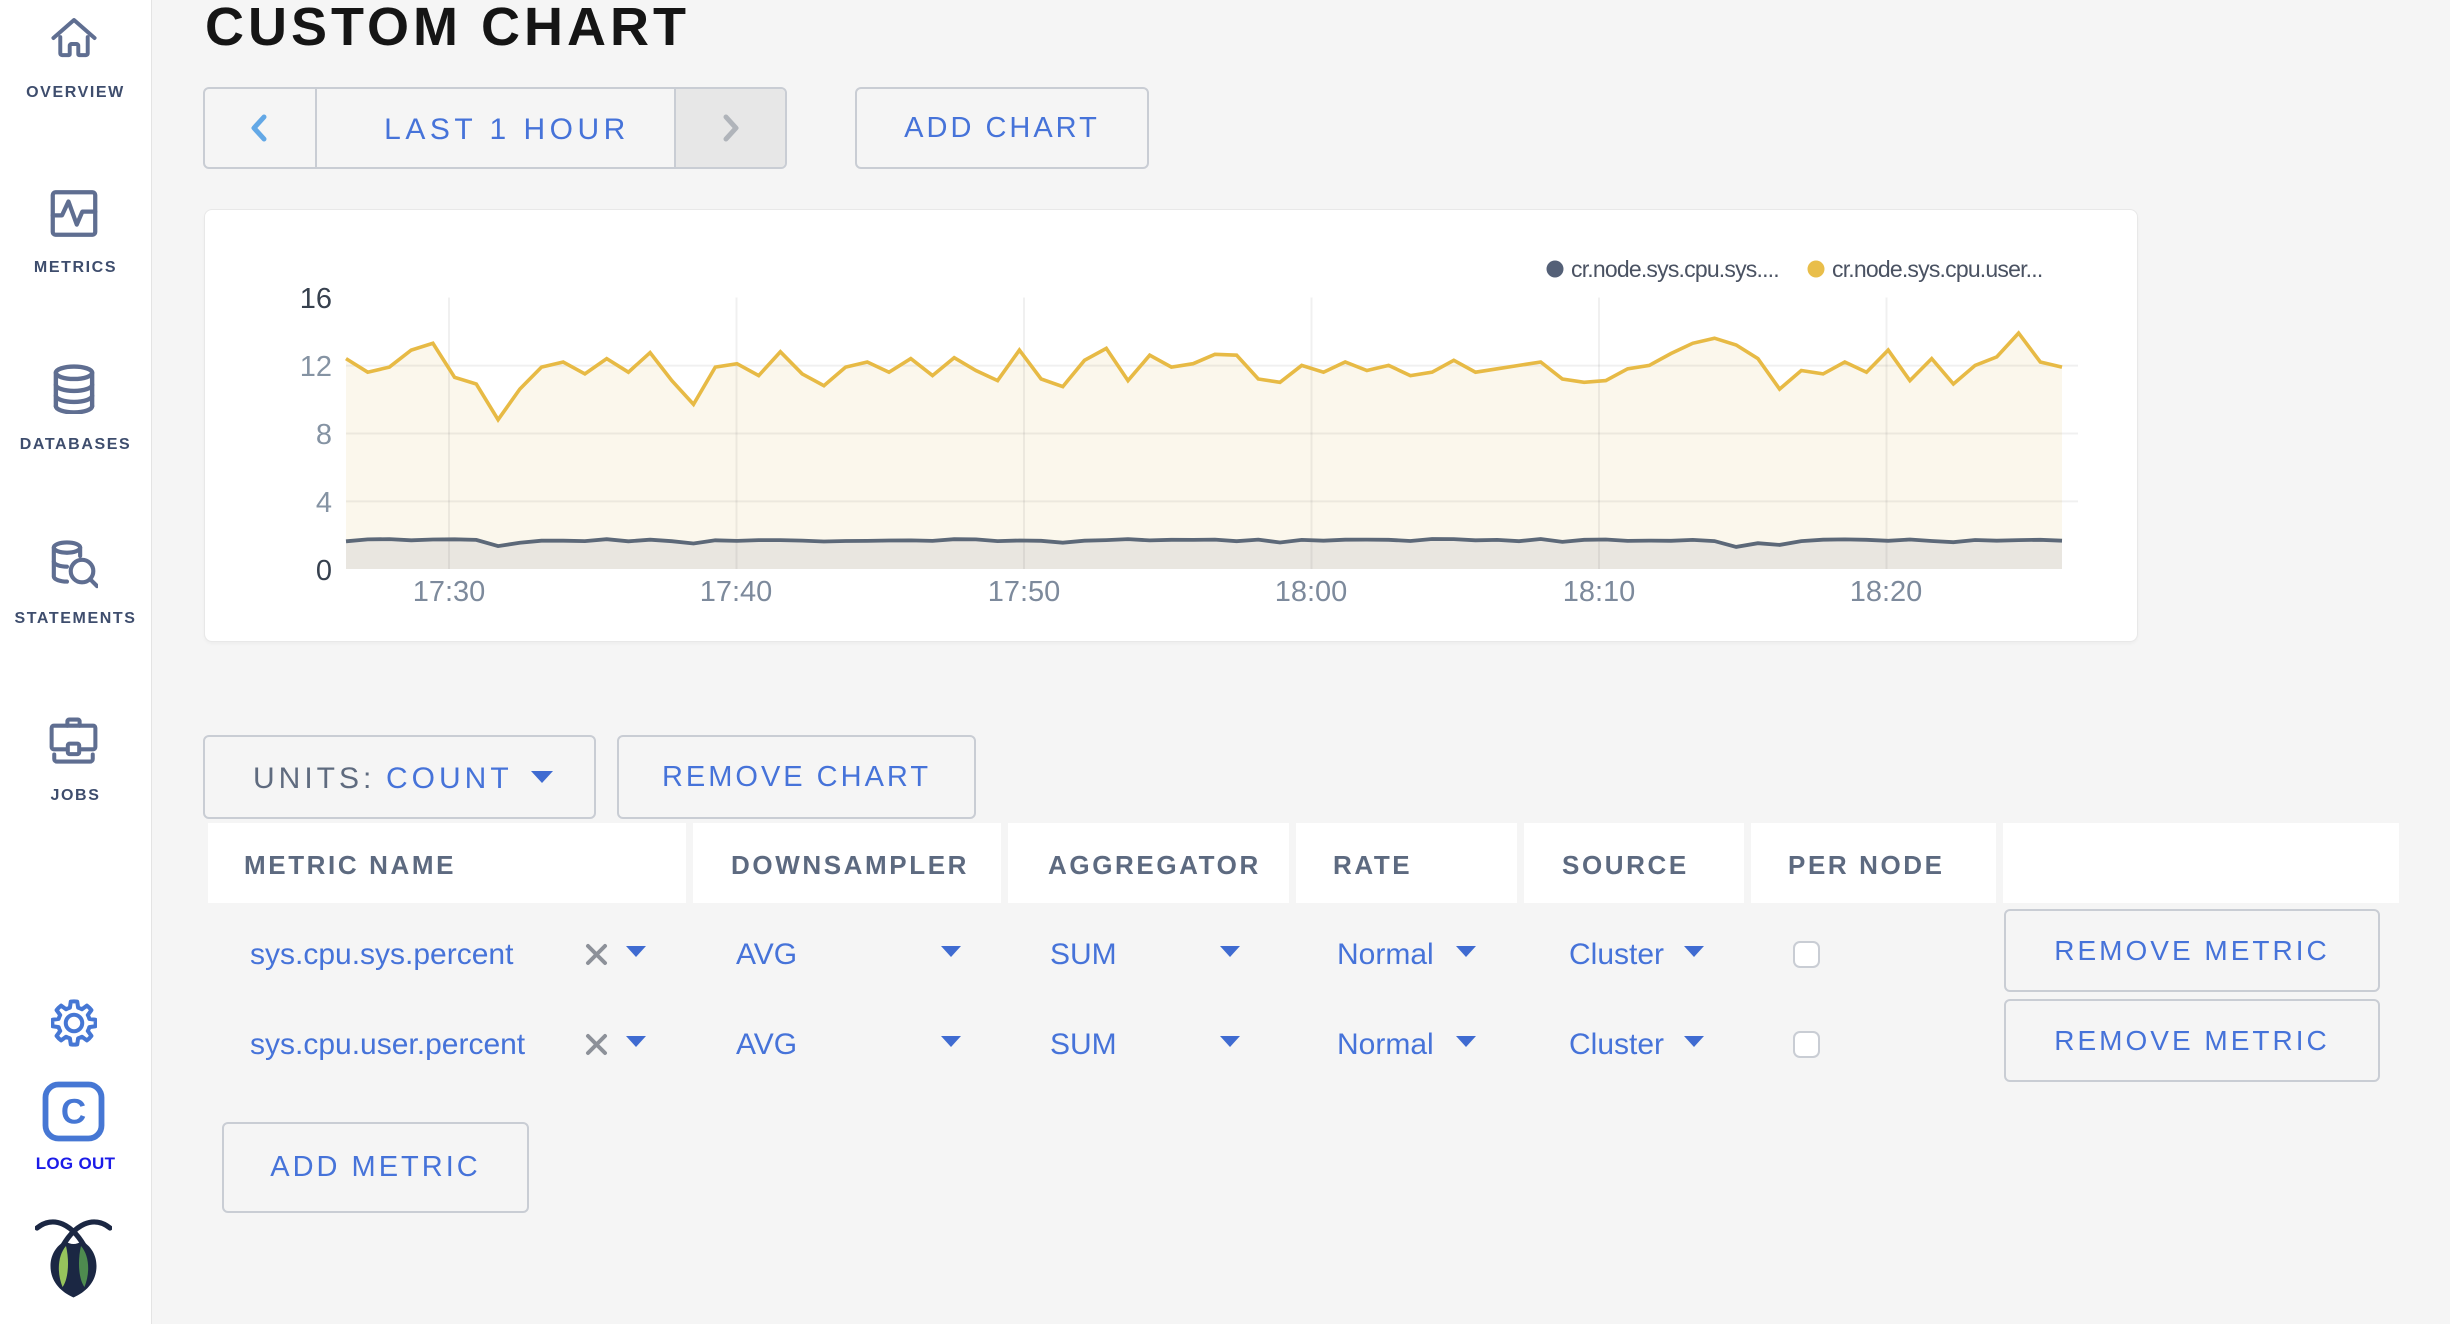 The width and height of the screenshot is (2450, 1324). Describe the element at coordinates (1311, 592) in the screenshot. I see `svg-text: 18:00` at that location.